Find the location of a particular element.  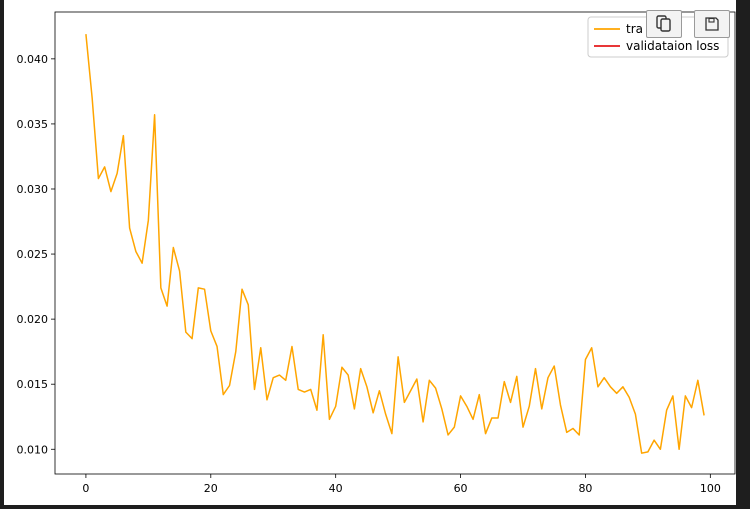

x-tick-label: 40 is located at coordinates (336, 488).